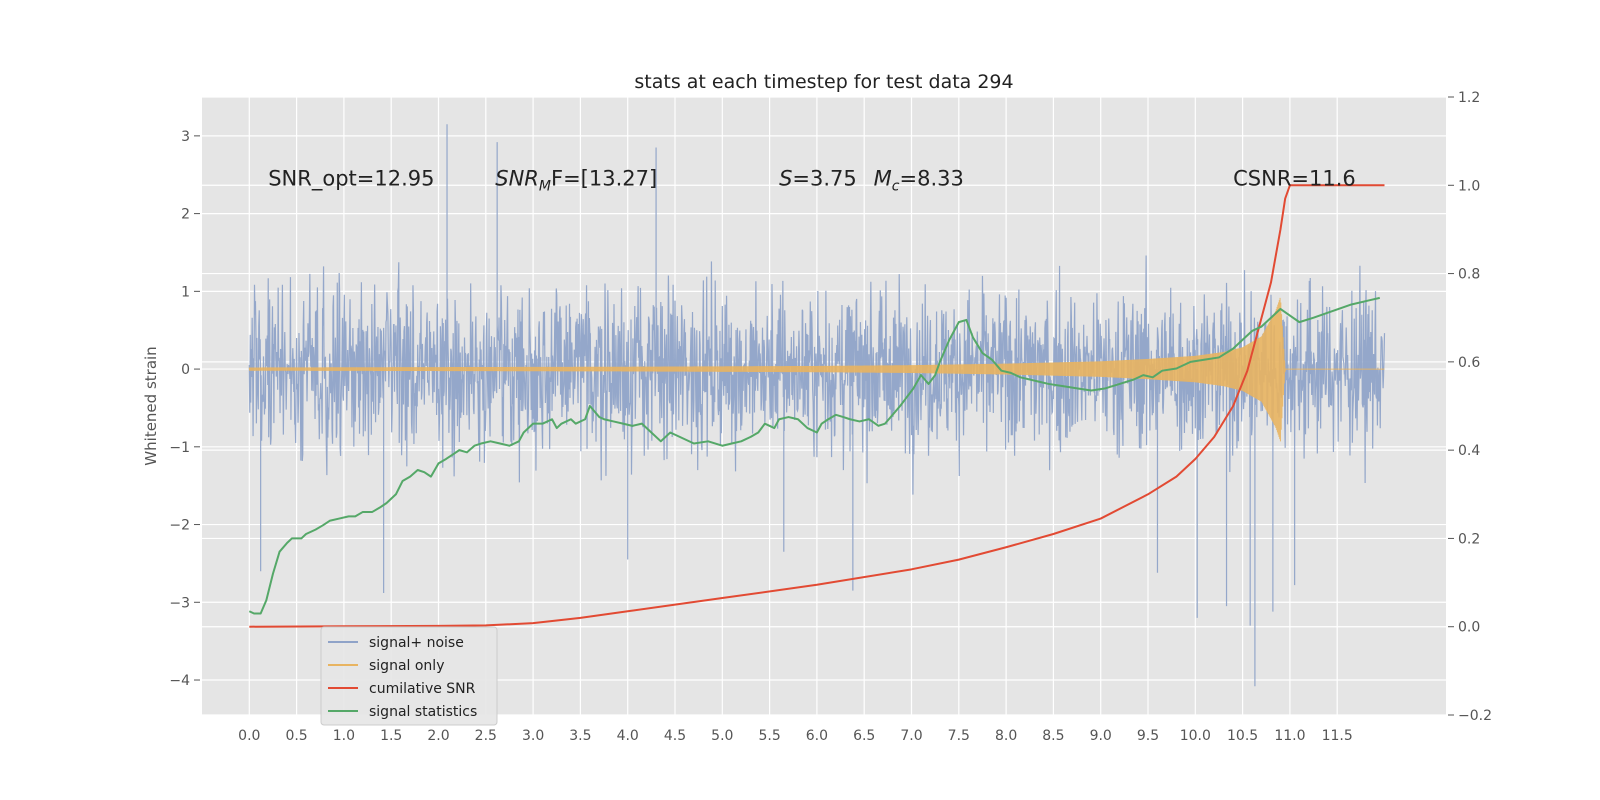 This screenshot has width=1600, height=800. I want to click on x-tick-label: 0.0, so click(249, 736).